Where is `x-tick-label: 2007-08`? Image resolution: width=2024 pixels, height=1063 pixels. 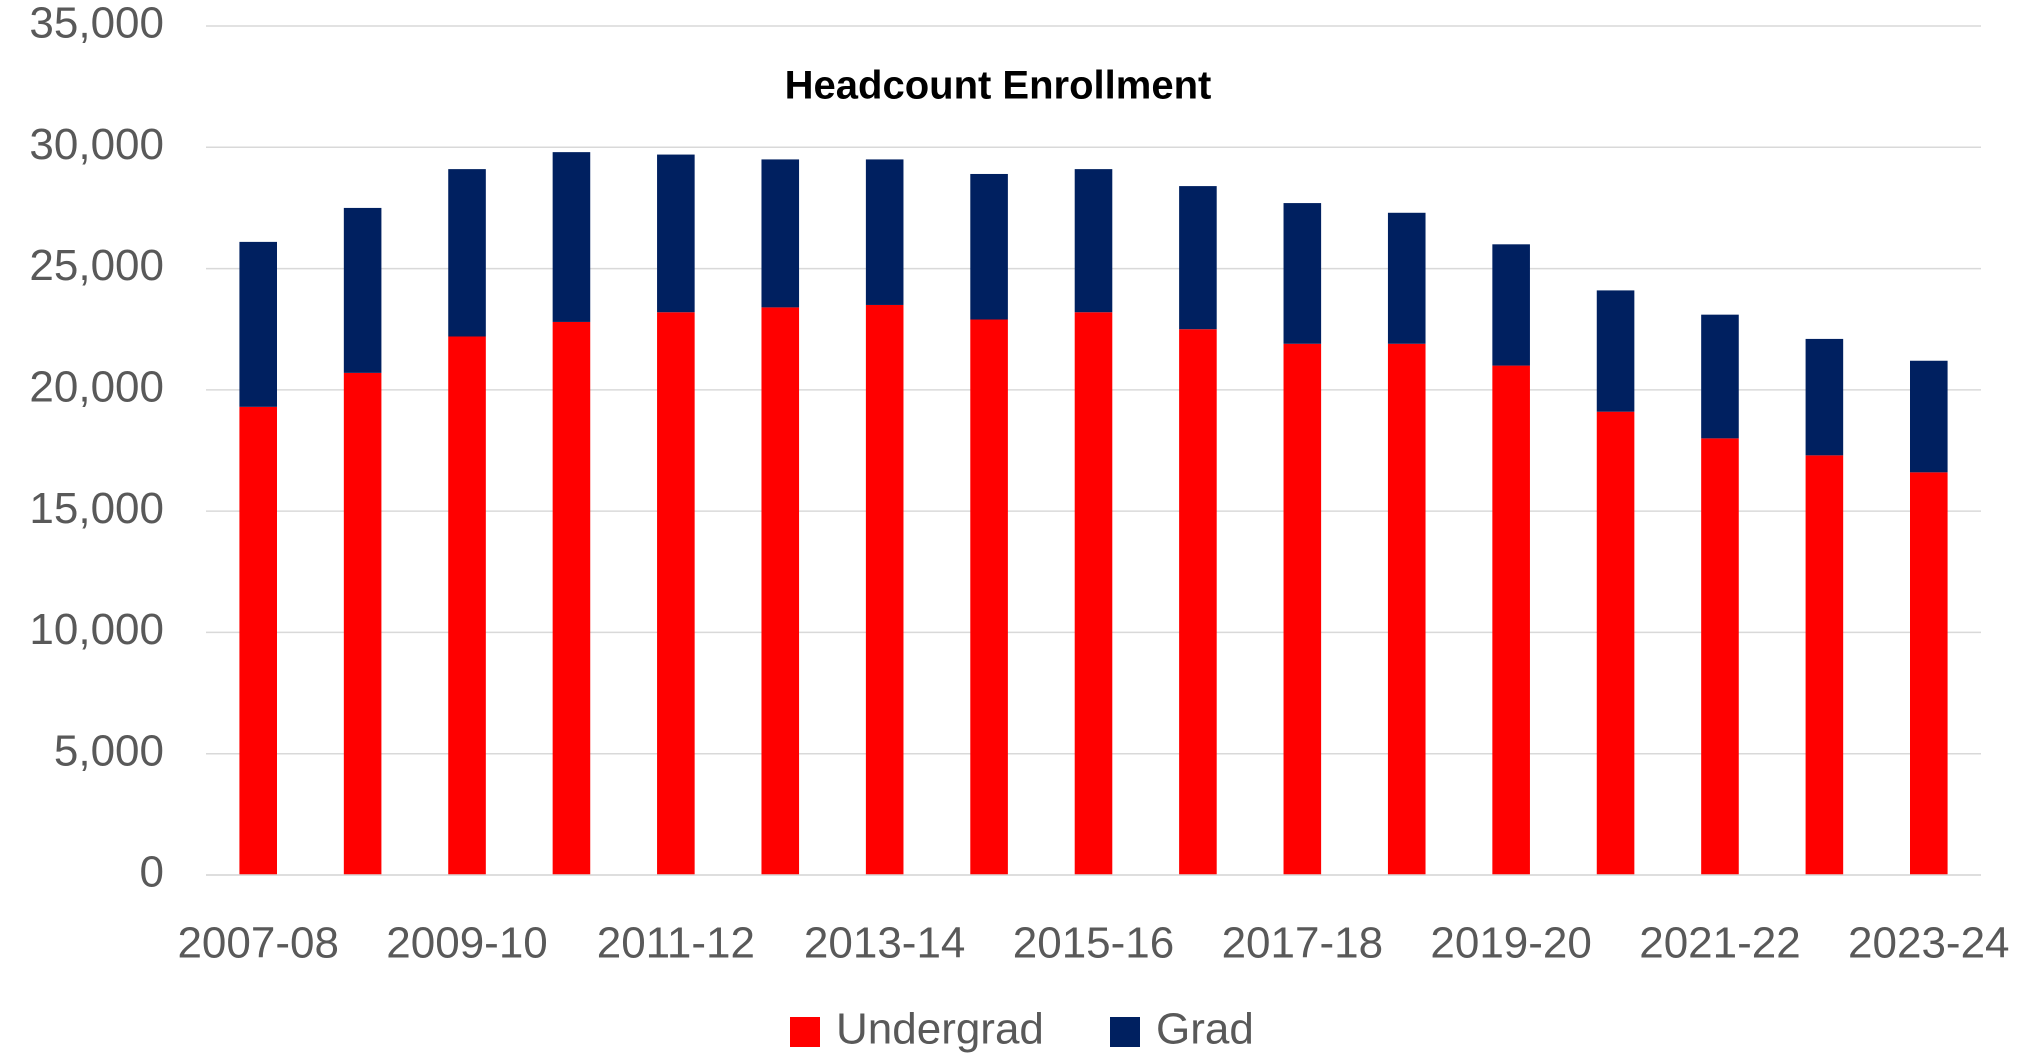
x-tick-label: 2007-08 is located at coordinates (257, 943).